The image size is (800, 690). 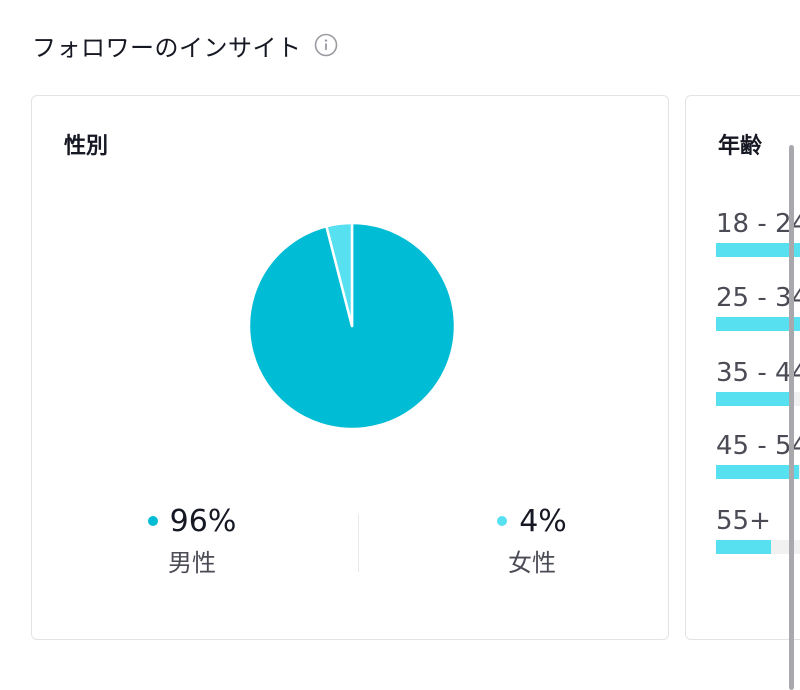 What do you see at coordinates (339, 274) in the screenshot?
I see `pie-slice-female` at bounding box center [339, 274].